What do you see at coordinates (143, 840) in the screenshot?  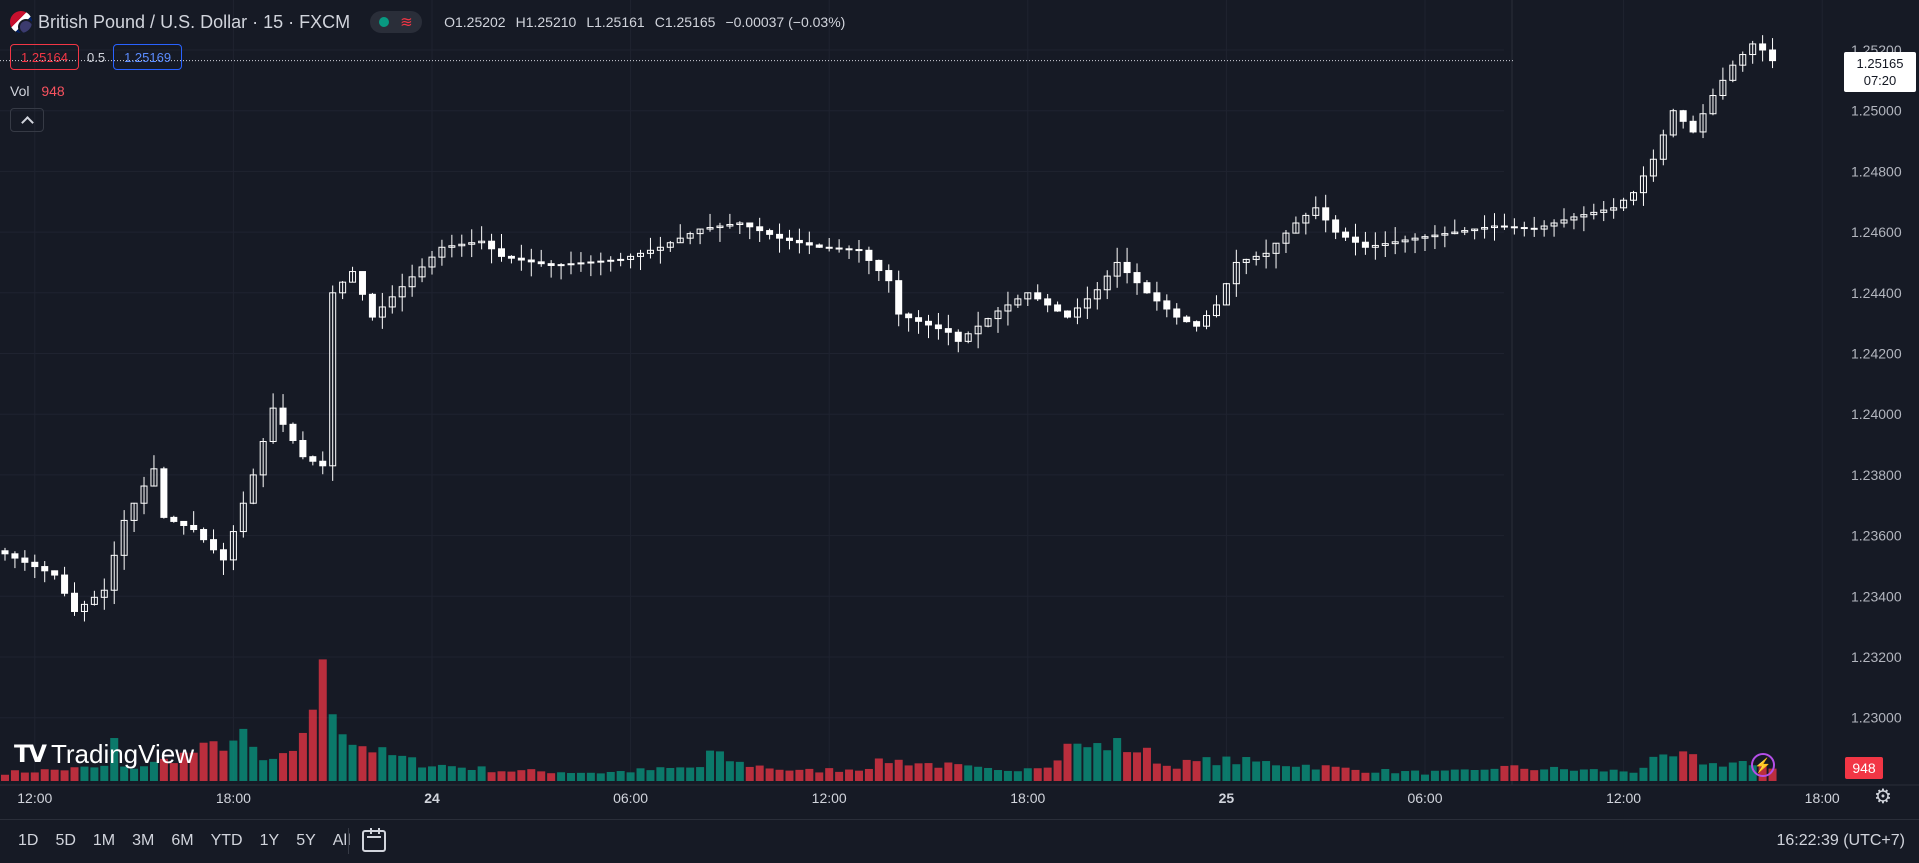 I see `range-3m-button: 3M` at bounding box center [143, 840].